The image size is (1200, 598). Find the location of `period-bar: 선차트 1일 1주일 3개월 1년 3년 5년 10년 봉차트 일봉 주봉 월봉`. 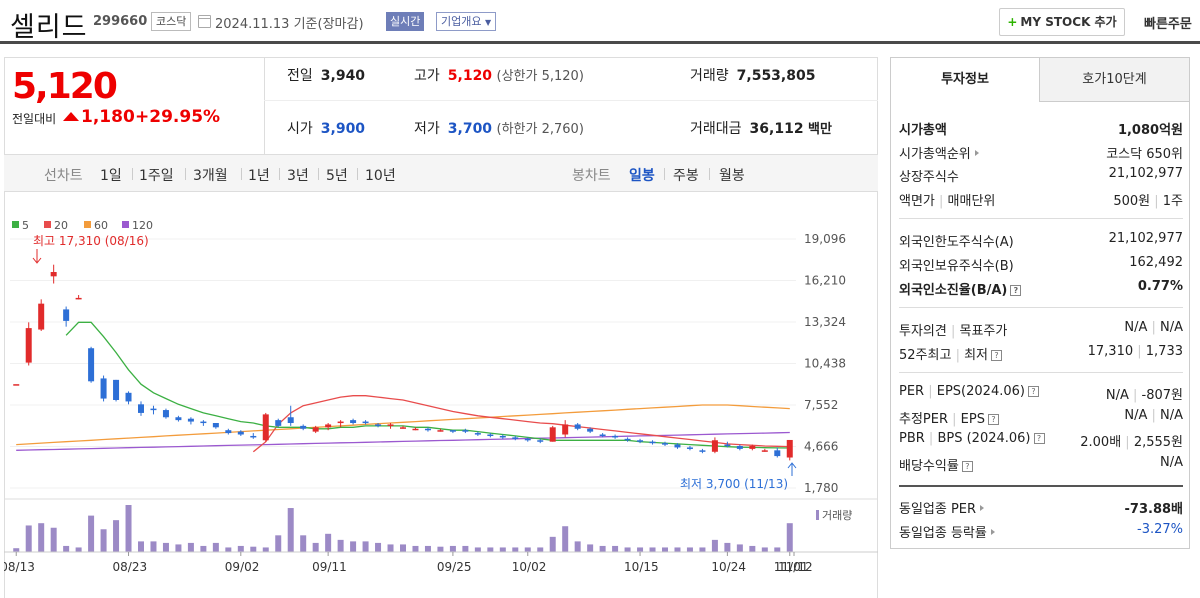

period-bar: 선차트 1일 1주일 3개월 1년 3년 5년 10년 봉차트 일봉 주봉 월봉 is located at coordinates (441, 173).